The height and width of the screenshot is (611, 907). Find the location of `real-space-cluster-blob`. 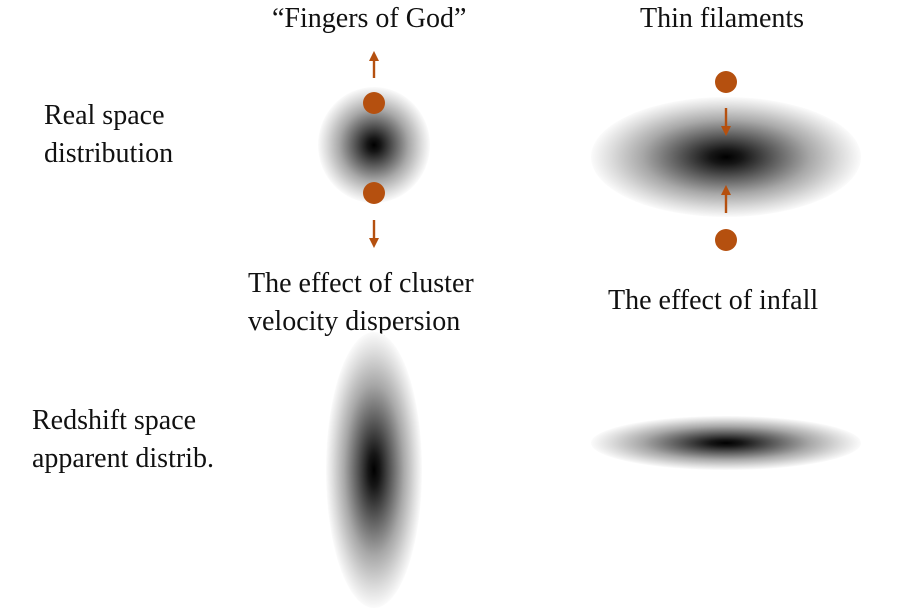

real-space-cluster-blob is located at coordinates (374, 145).